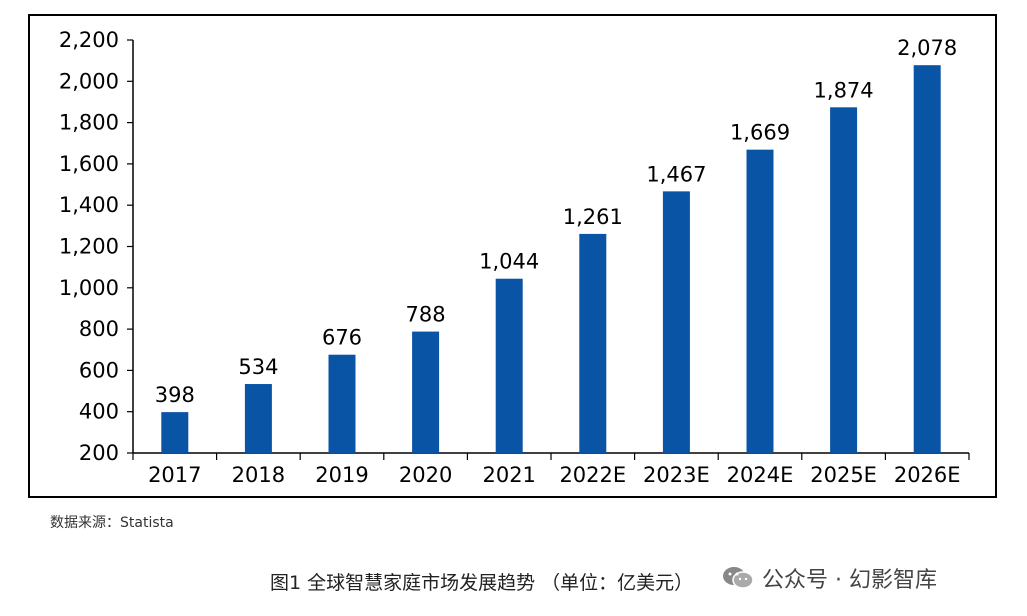 Image resolution: width=1027 pixels, height=616 pixels. Describe the element at coordinates (258, 475) in the screenshot. I see `x-tick-label: 2018` at that location.